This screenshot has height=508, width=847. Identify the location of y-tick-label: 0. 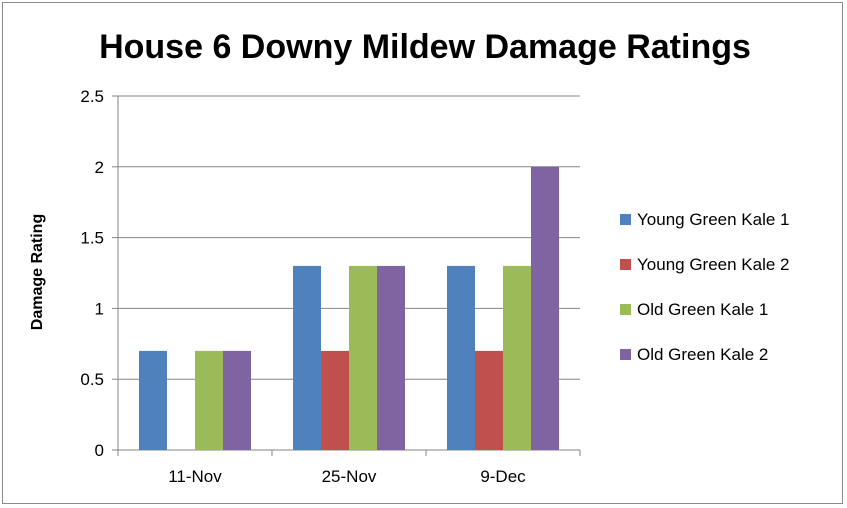
(99, 450).